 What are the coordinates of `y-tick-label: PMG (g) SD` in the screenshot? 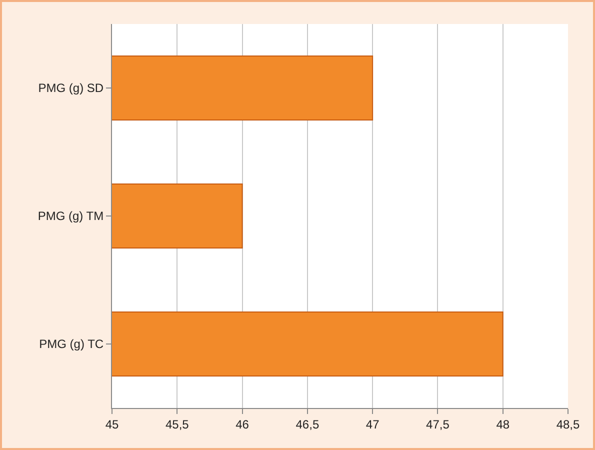 It's located at (71, 88).